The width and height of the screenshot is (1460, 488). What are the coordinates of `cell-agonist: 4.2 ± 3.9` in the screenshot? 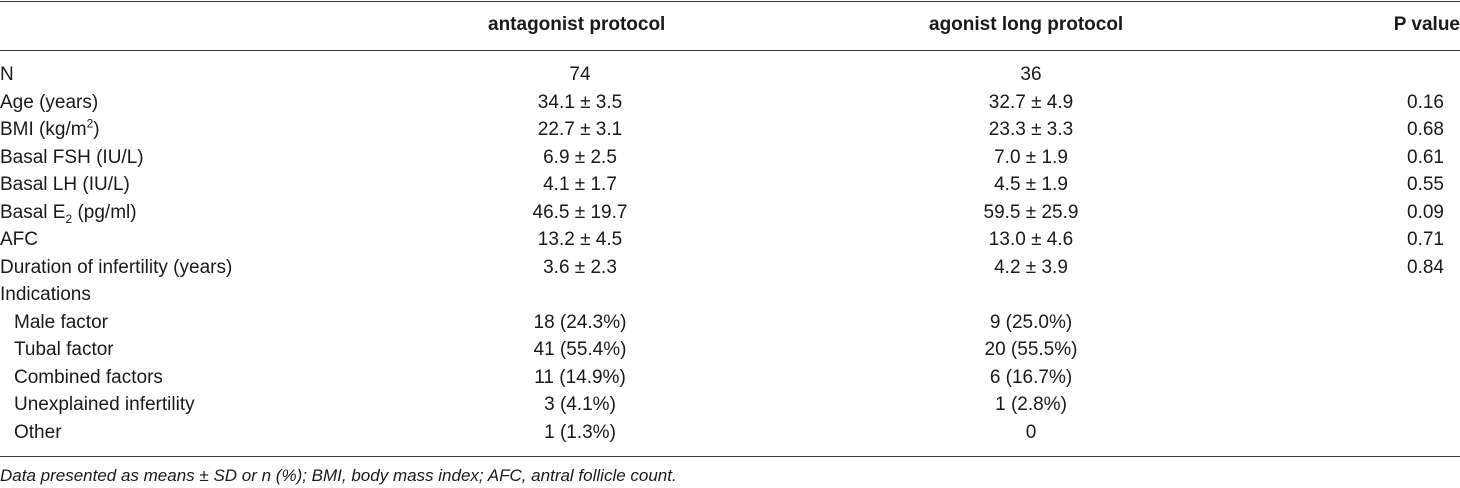 It's located at (1031, 267).